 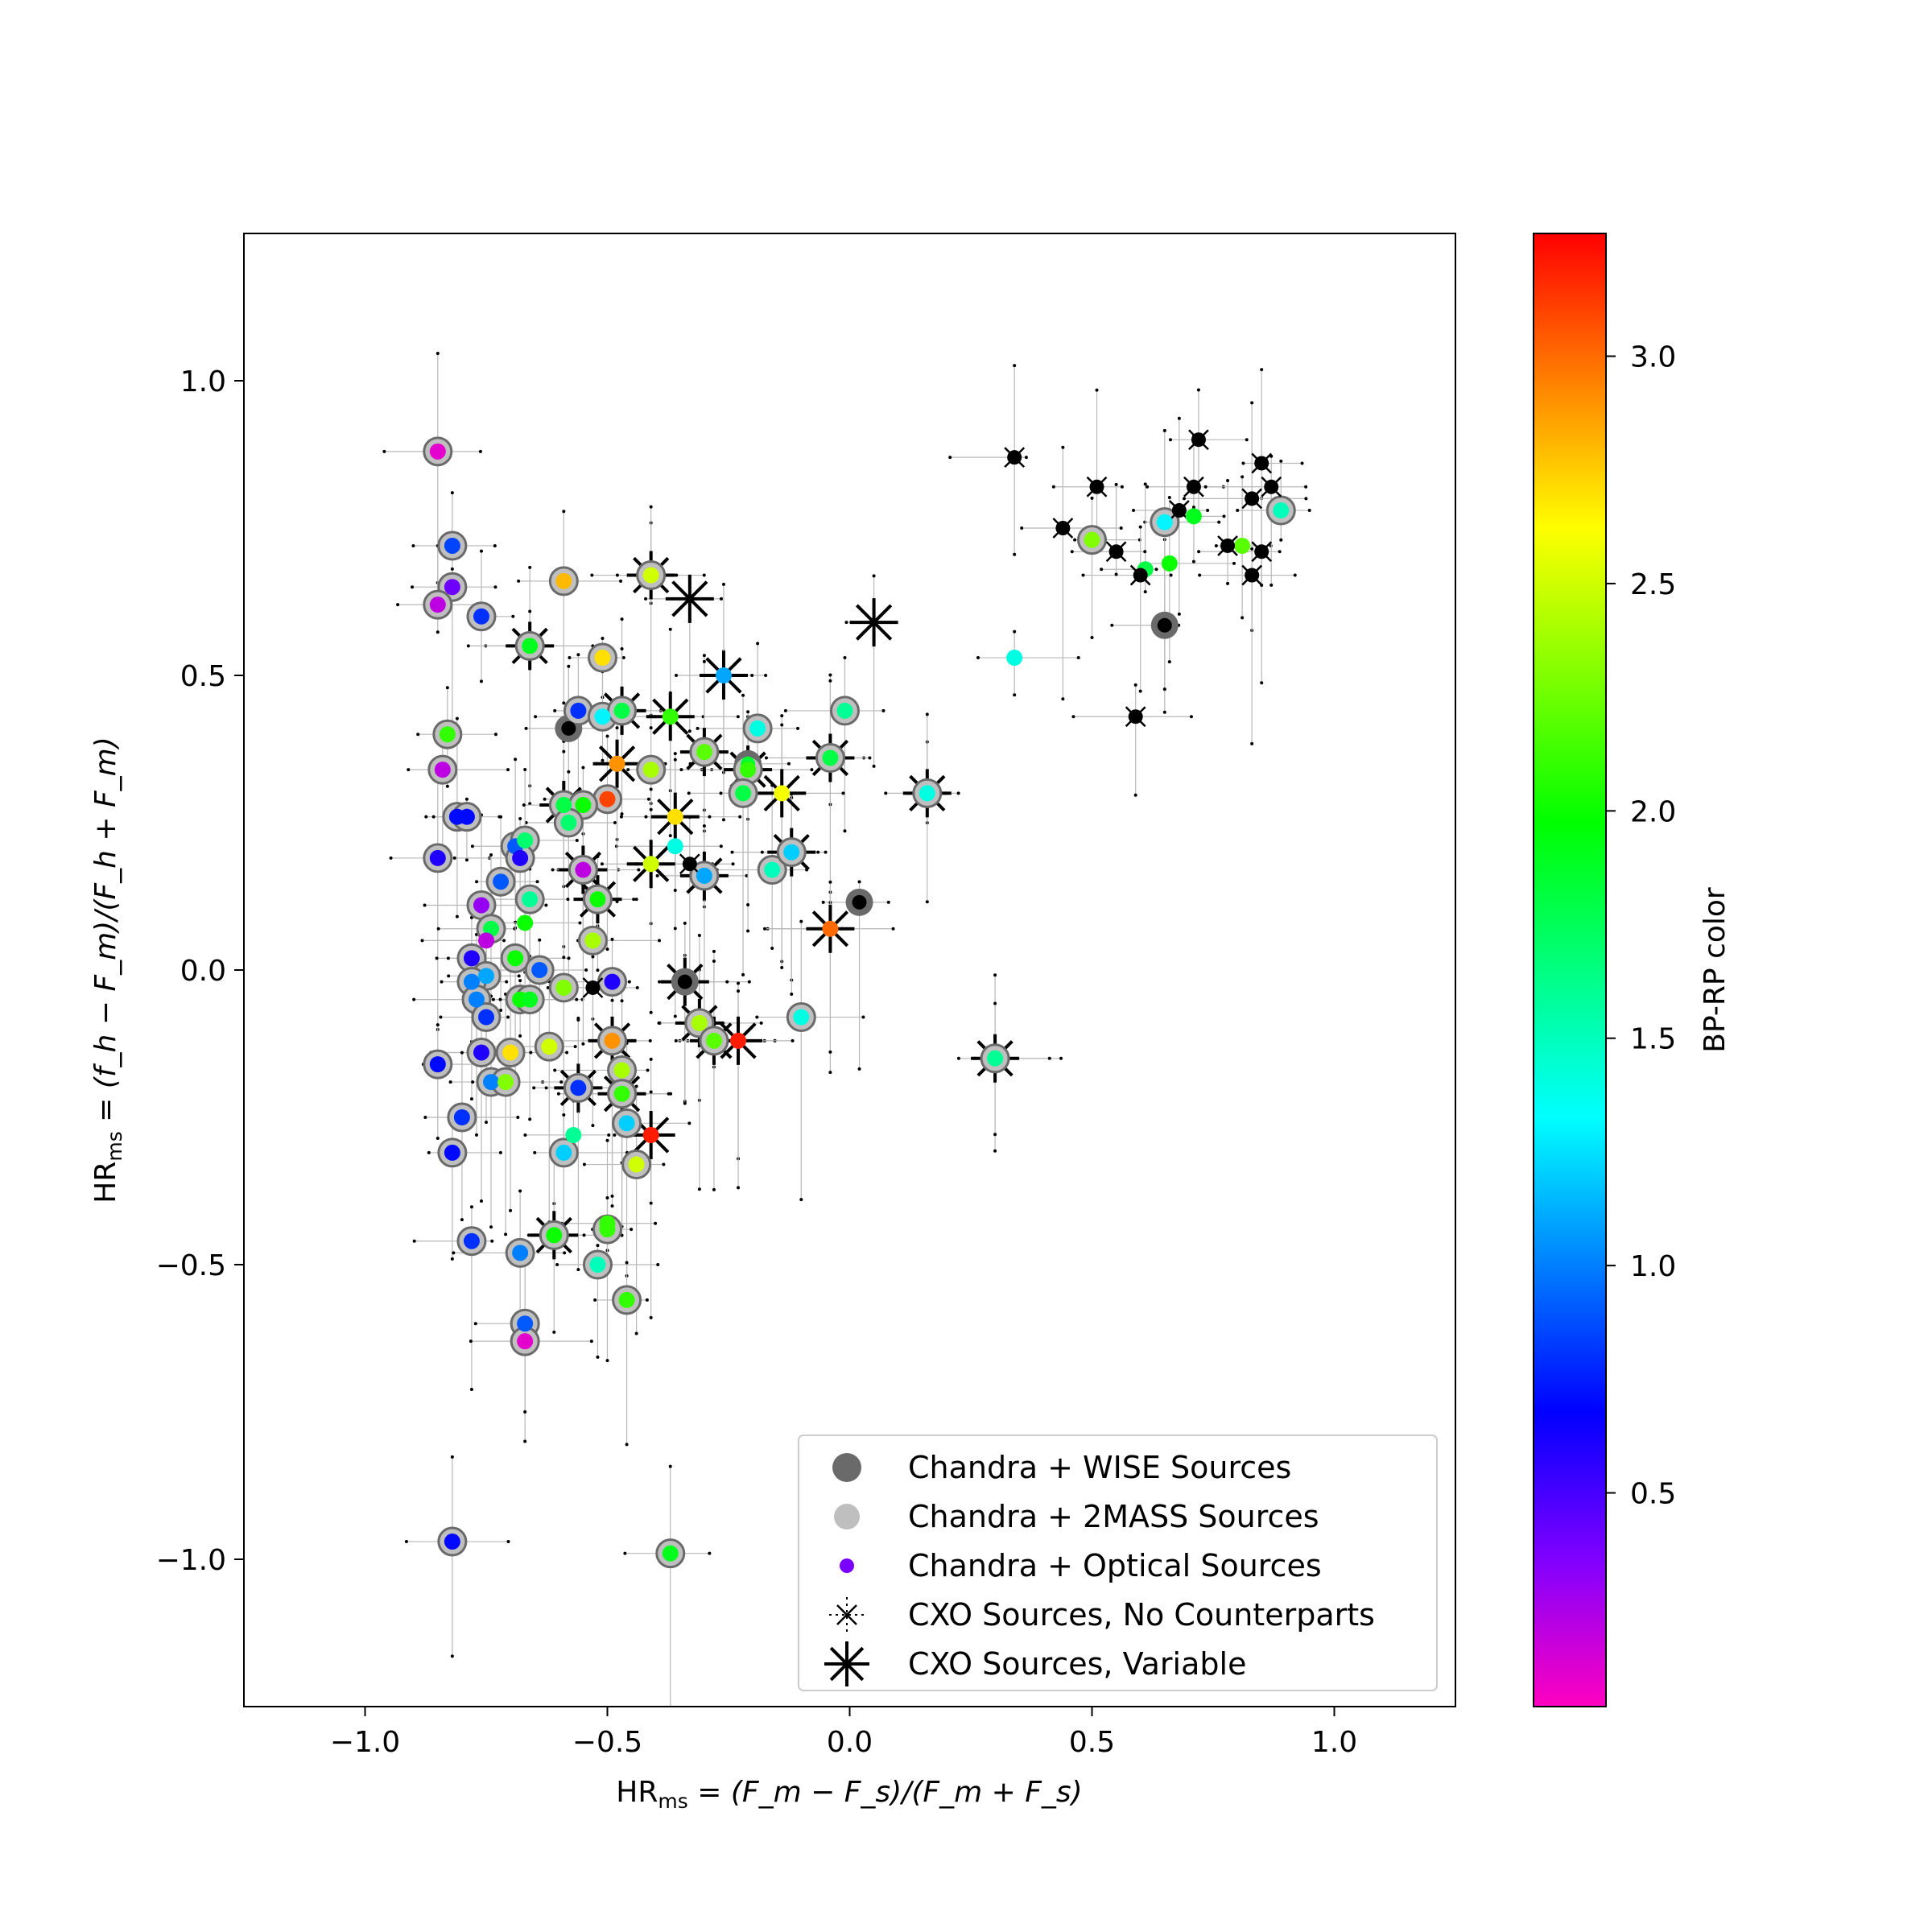 I want to click on legend-optical-icon, so click(x=847, y=1565).